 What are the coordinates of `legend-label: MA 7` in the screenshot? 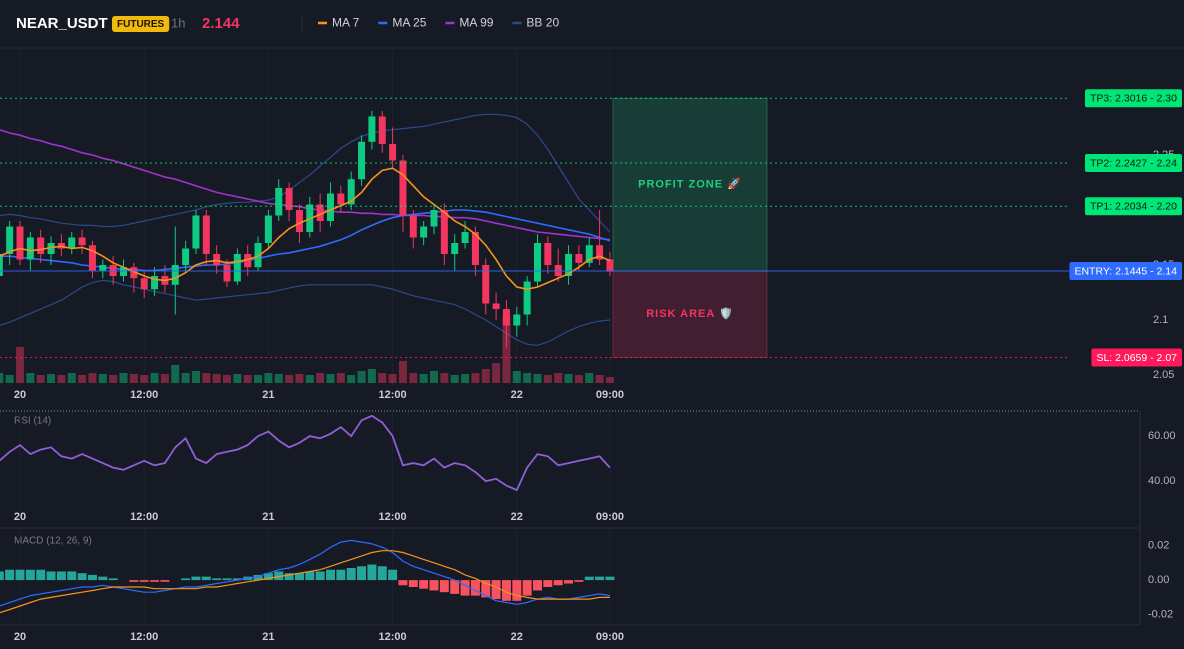 It's located at (346, 23).